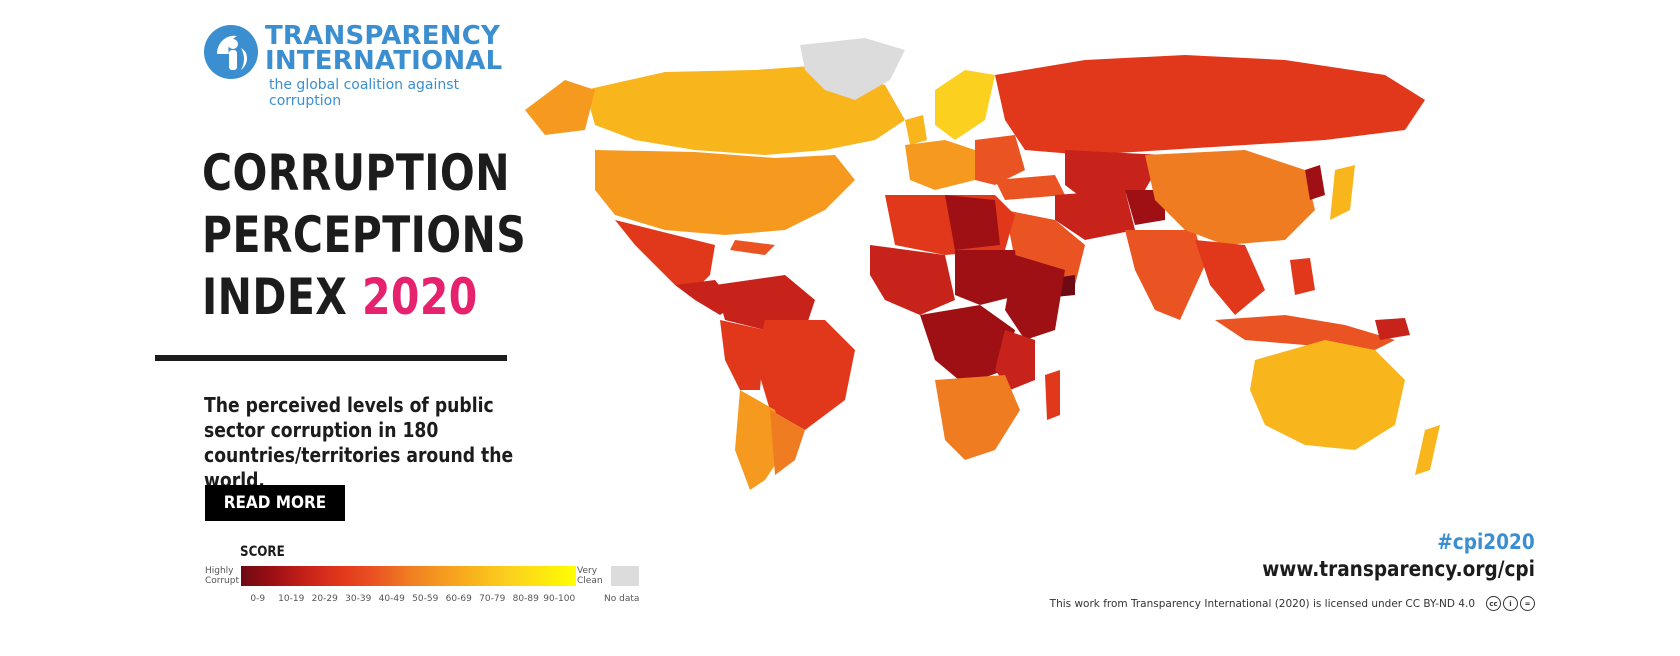 This screenshot has height=656, width=1680. I want to click on map-region-central-africa, so click(967, 345).